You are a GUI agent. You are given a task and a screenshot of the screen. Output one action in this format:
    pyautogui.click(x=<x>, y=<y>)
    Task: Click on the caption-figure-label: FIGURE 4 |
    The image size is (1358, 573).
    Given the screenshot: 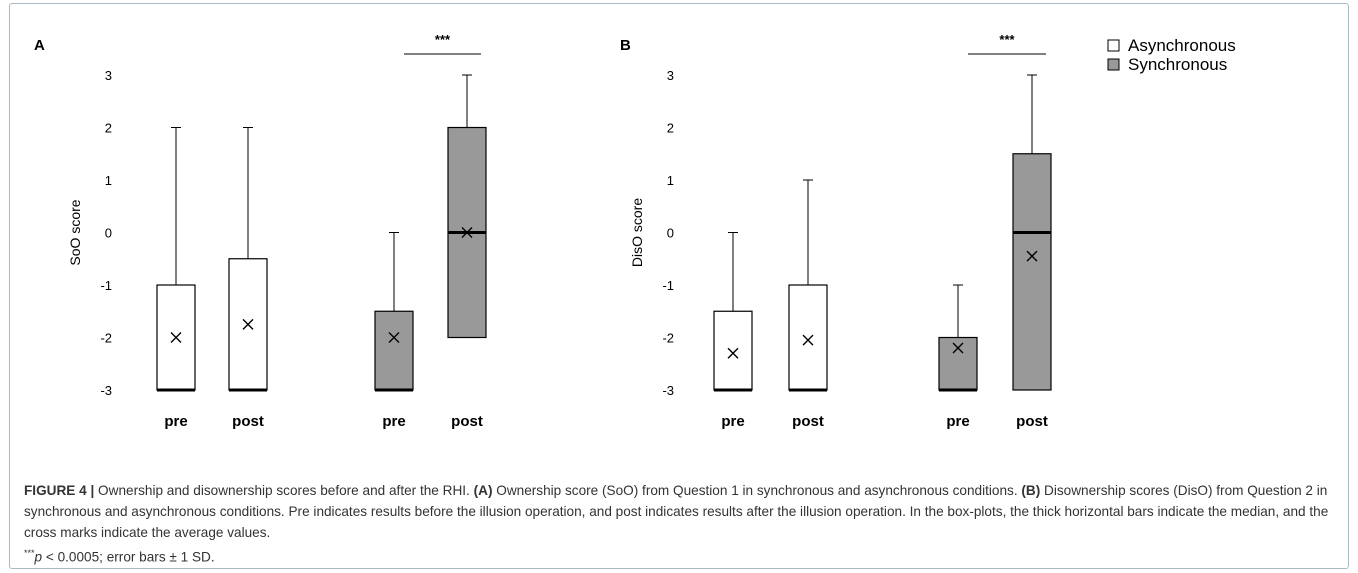 What is the action you would take?
    pyautogui.click(x=59, y=490)
    